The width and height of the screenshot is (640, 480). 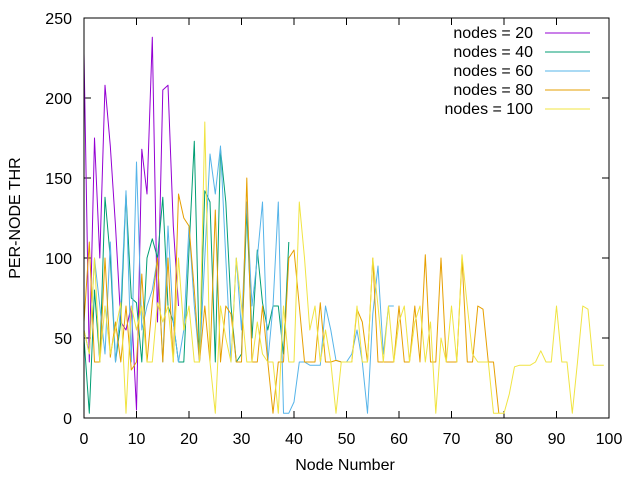 What do you see at coordinates (609, 439) in the screenshot?
I see `x-tick-label: 100` at bounding box center [609, 439].